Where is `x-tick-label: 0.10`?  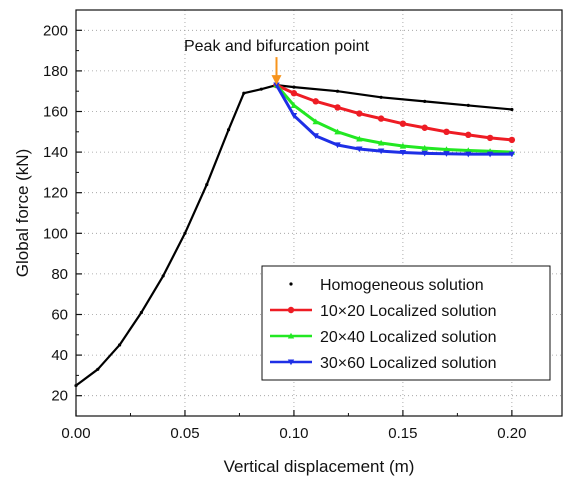 x-tick-label: 0.10 is located at coordinates (293, 433).